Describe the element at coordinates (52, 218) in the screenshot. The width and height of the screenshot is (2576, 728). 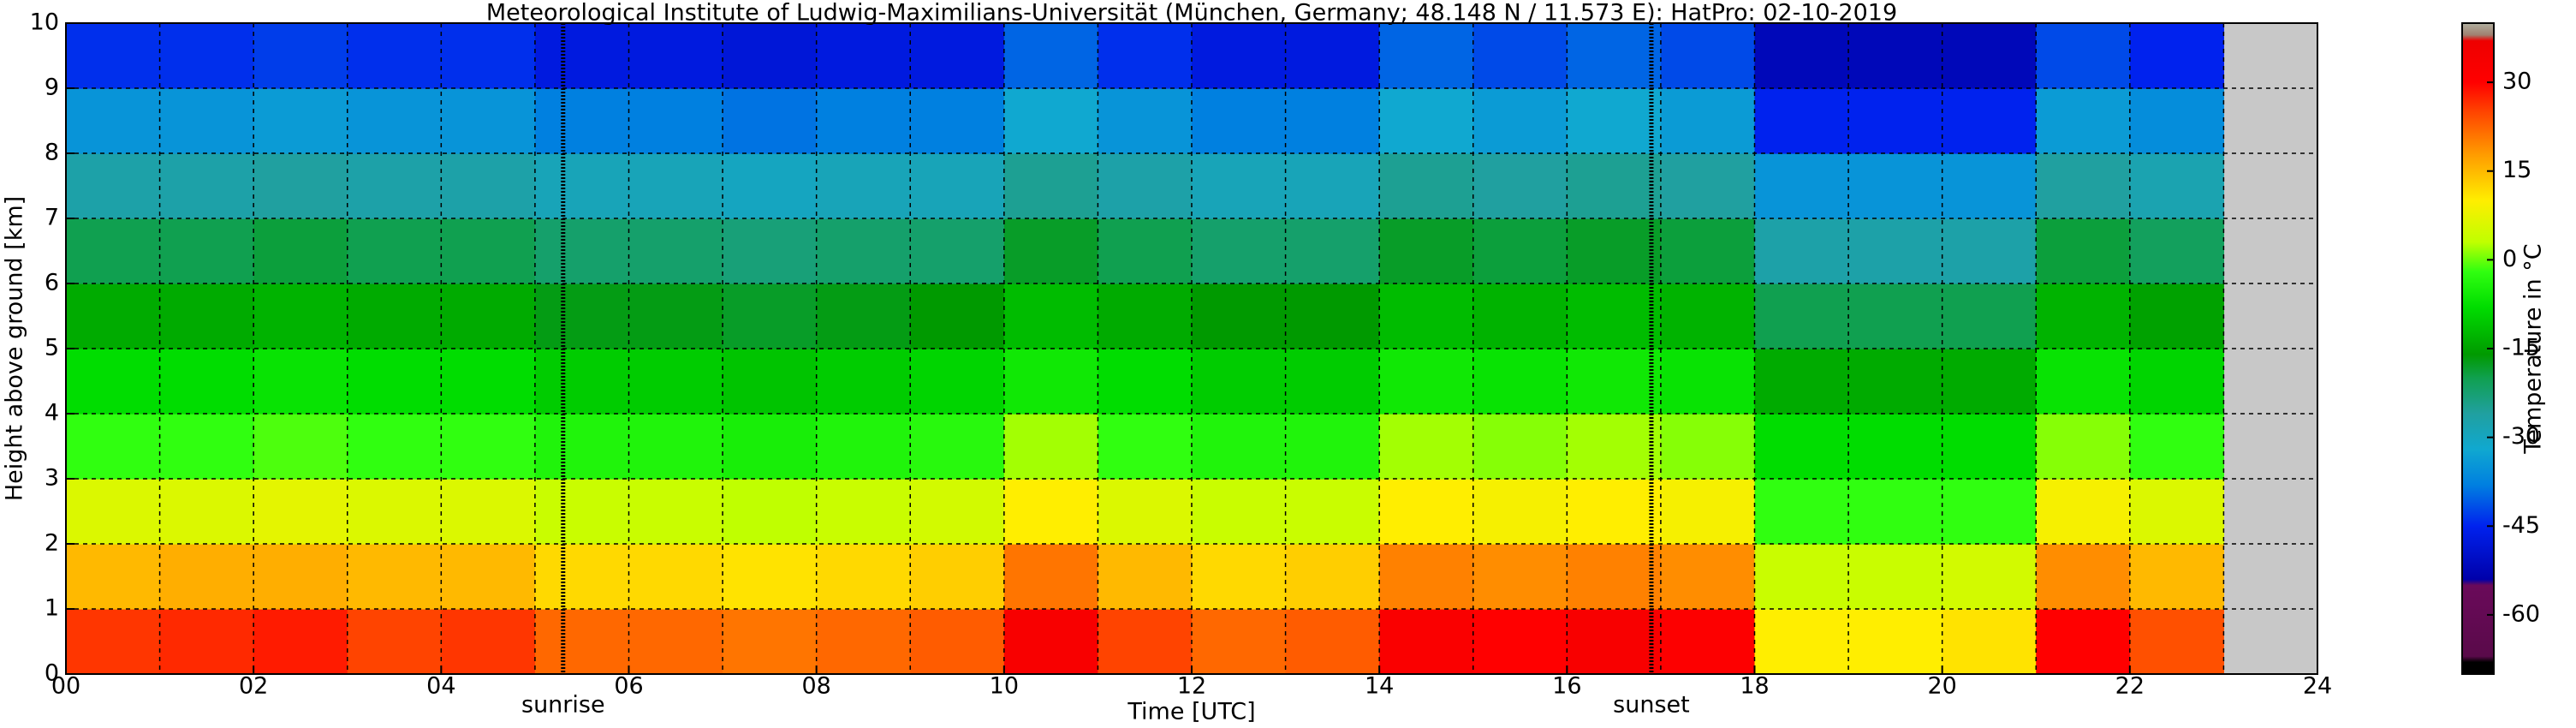
I see `y-tick-label: 7` at that location.